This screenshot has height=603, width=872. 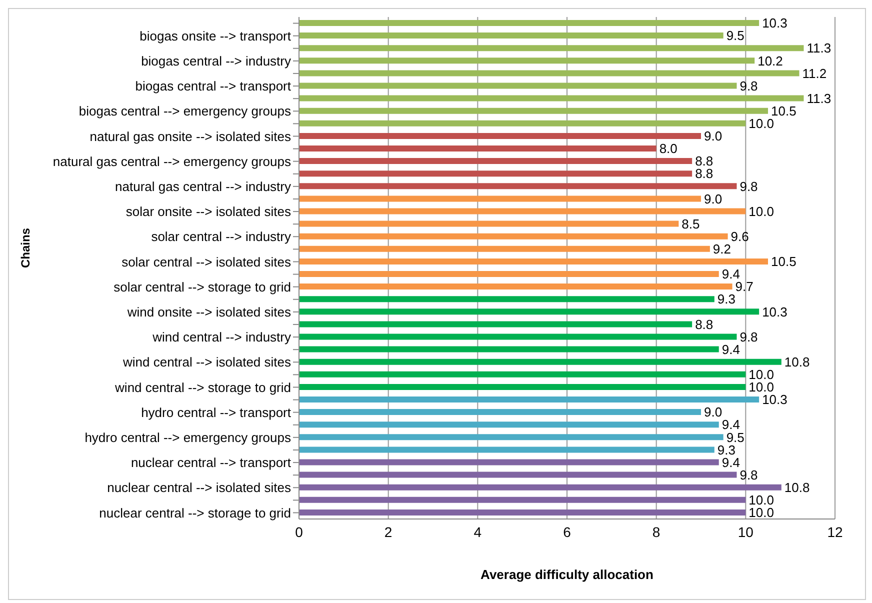 I want to click on y-tick-label: wind central --> storage to grid, so click(x=202, y=387).